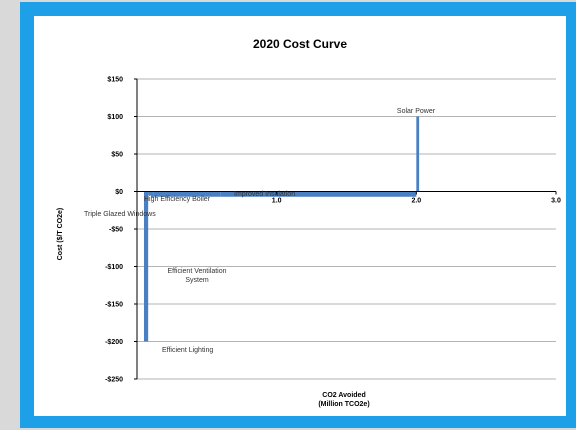 Image resolution: width=576 pixels, height=430 pixels. Describe the element at coordinates (556, 201) in the screenshot. I see `x-tick-label-2: 3.0` at that location.